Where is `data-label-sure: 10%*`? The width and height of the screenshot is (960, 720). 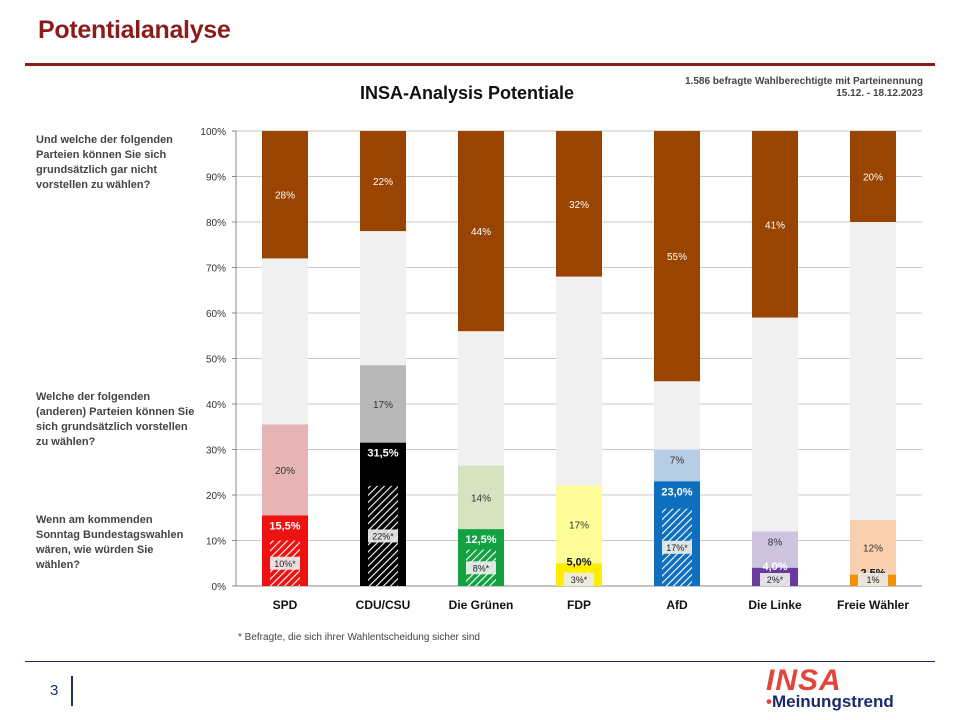
data-label-sure: 10%* is located at coordinates (285, 564).